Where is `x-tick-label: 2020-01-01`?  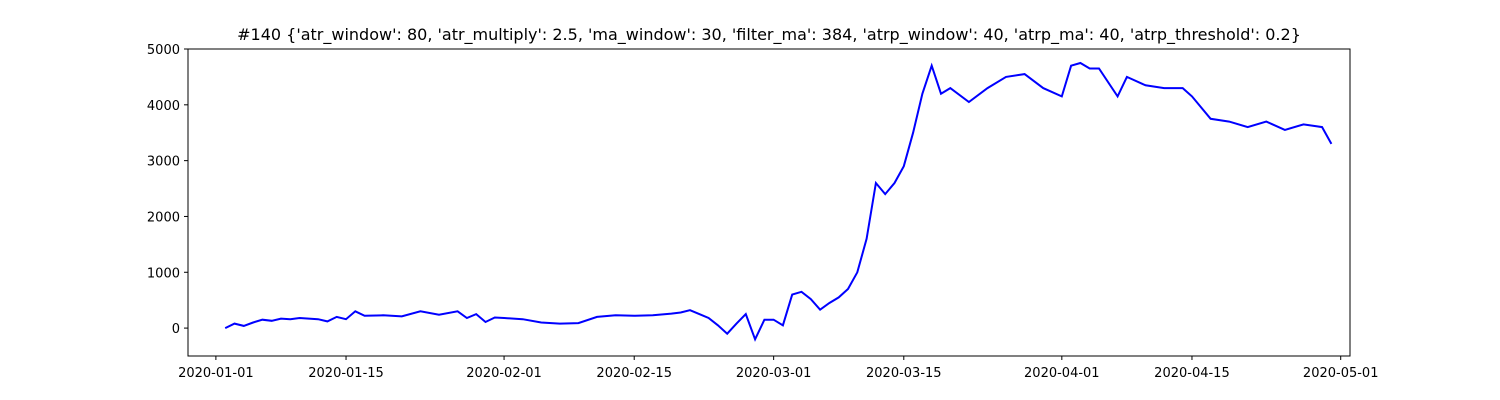
x-tick-label: 2020-01-01 is located at coordinates (216, 373).